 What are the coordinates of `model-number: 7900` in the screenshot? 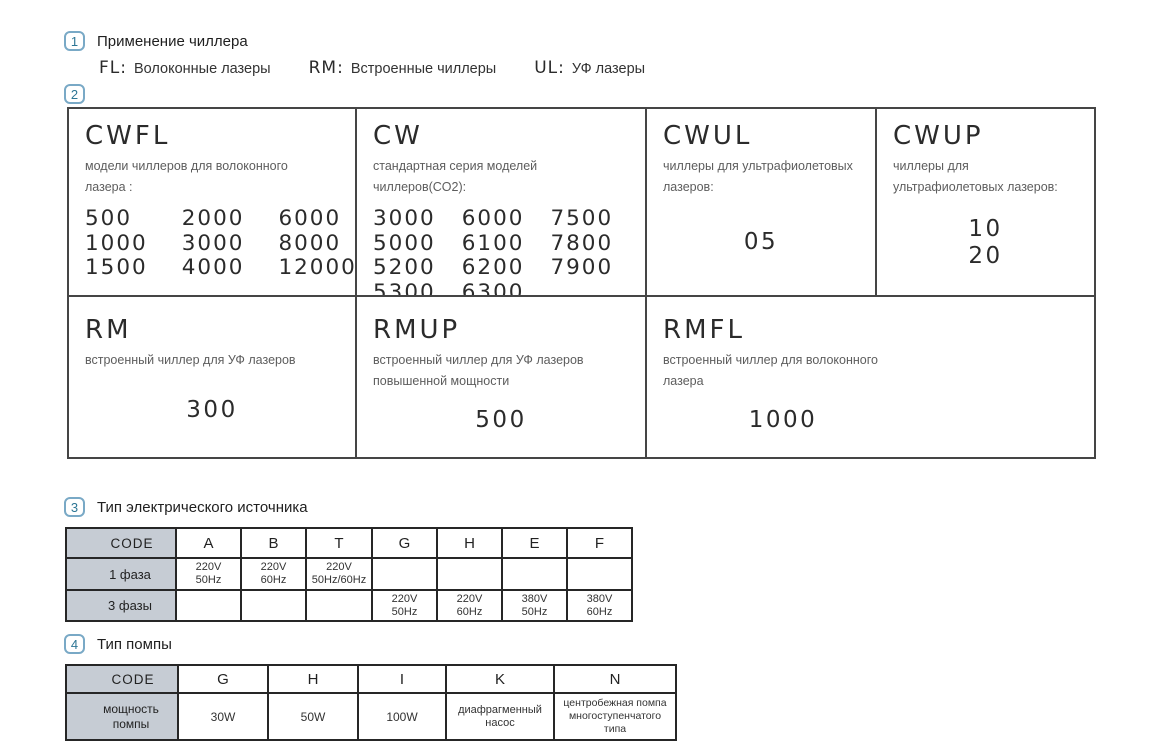 It's located at (582, 267).